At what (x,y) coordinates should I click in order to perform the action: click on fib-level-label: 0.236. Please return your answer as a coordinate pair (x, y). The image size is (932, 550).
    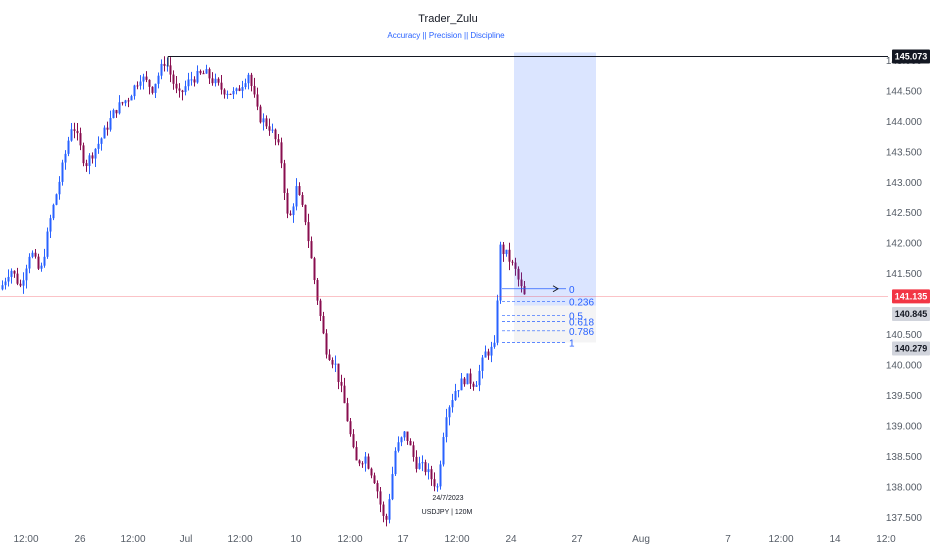
    Looking at the image, I should click on (581, 303).